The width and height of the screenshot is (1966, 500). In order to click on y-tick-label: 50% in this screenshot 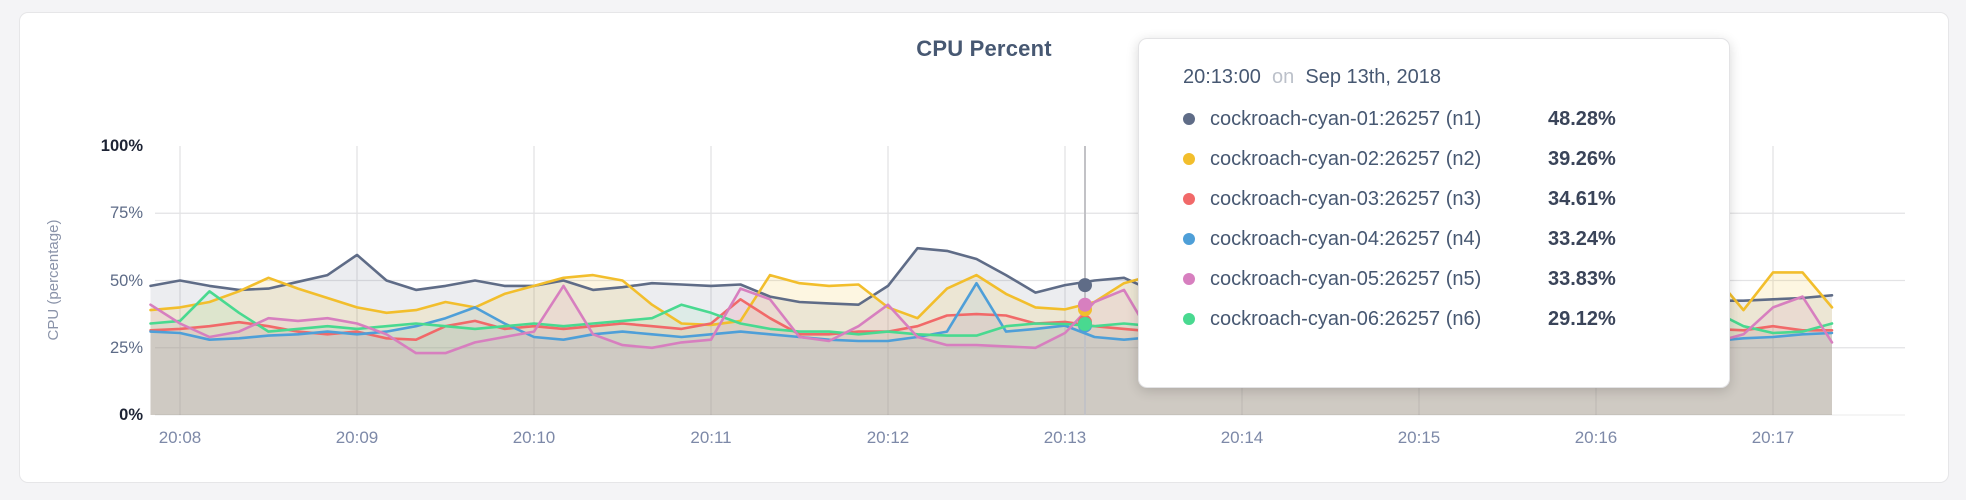, I will do `click(126, 280)`.